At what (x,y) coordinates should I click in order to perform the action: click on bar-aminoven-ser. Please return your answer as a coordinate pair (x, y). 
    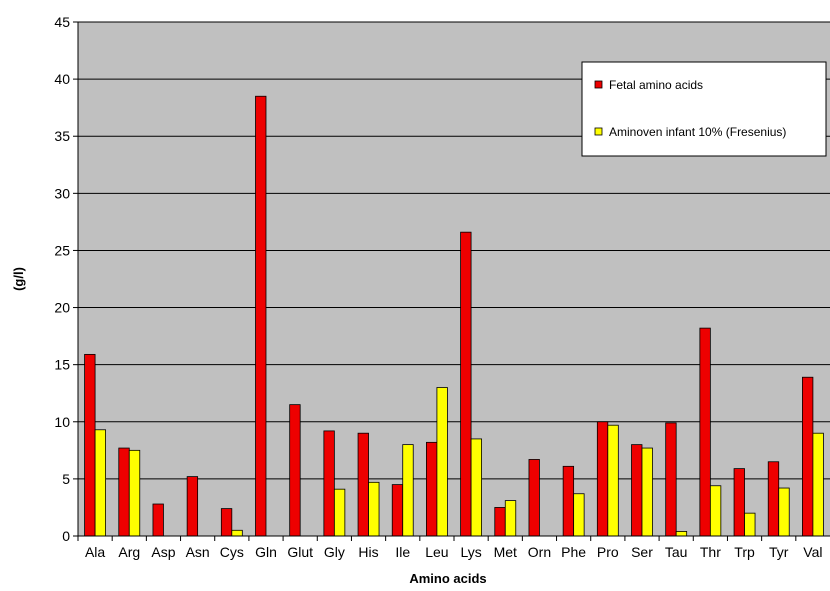
    Looking at the image, I should click on (647, 492).